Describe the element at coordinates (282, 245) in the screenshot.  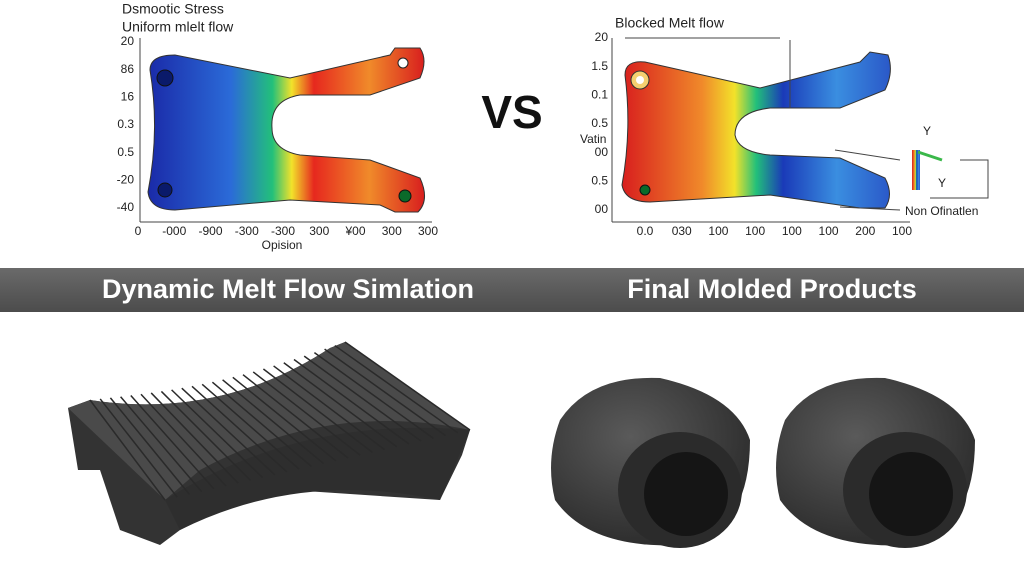
I see `x-axis-title: Opision` at that location.